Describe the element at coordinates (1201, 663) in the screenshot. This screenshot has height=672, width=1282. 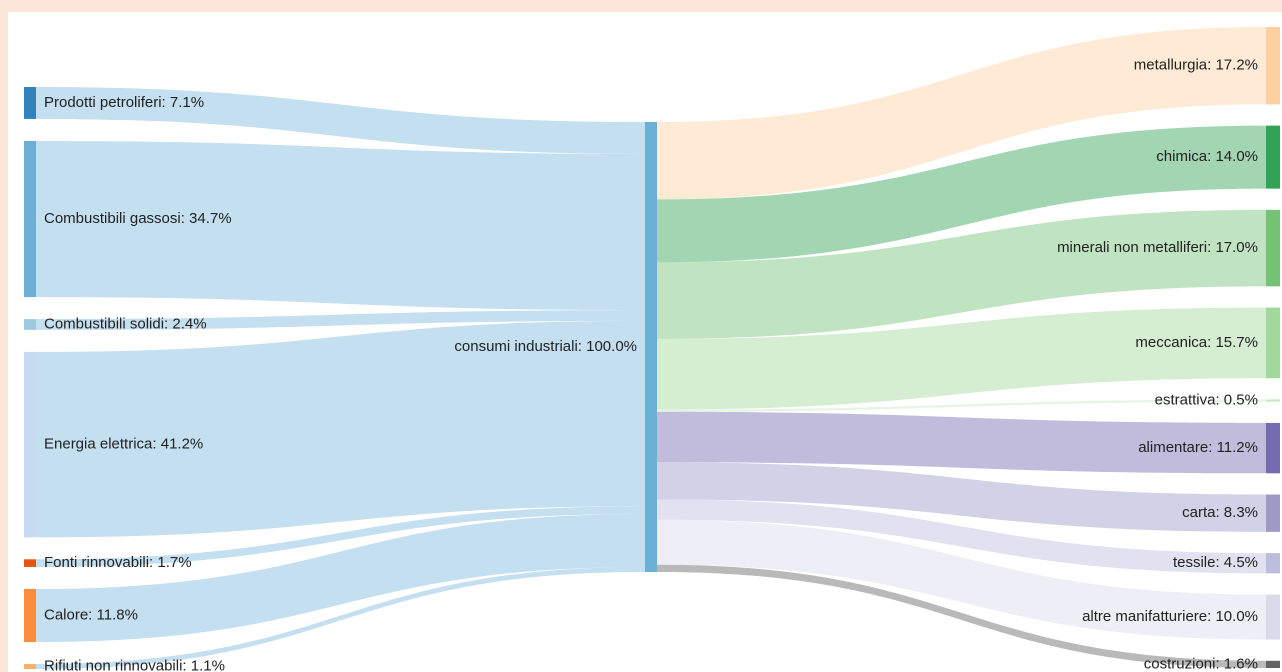
I see `target-label: costruzioni: 1.6%` at that location.